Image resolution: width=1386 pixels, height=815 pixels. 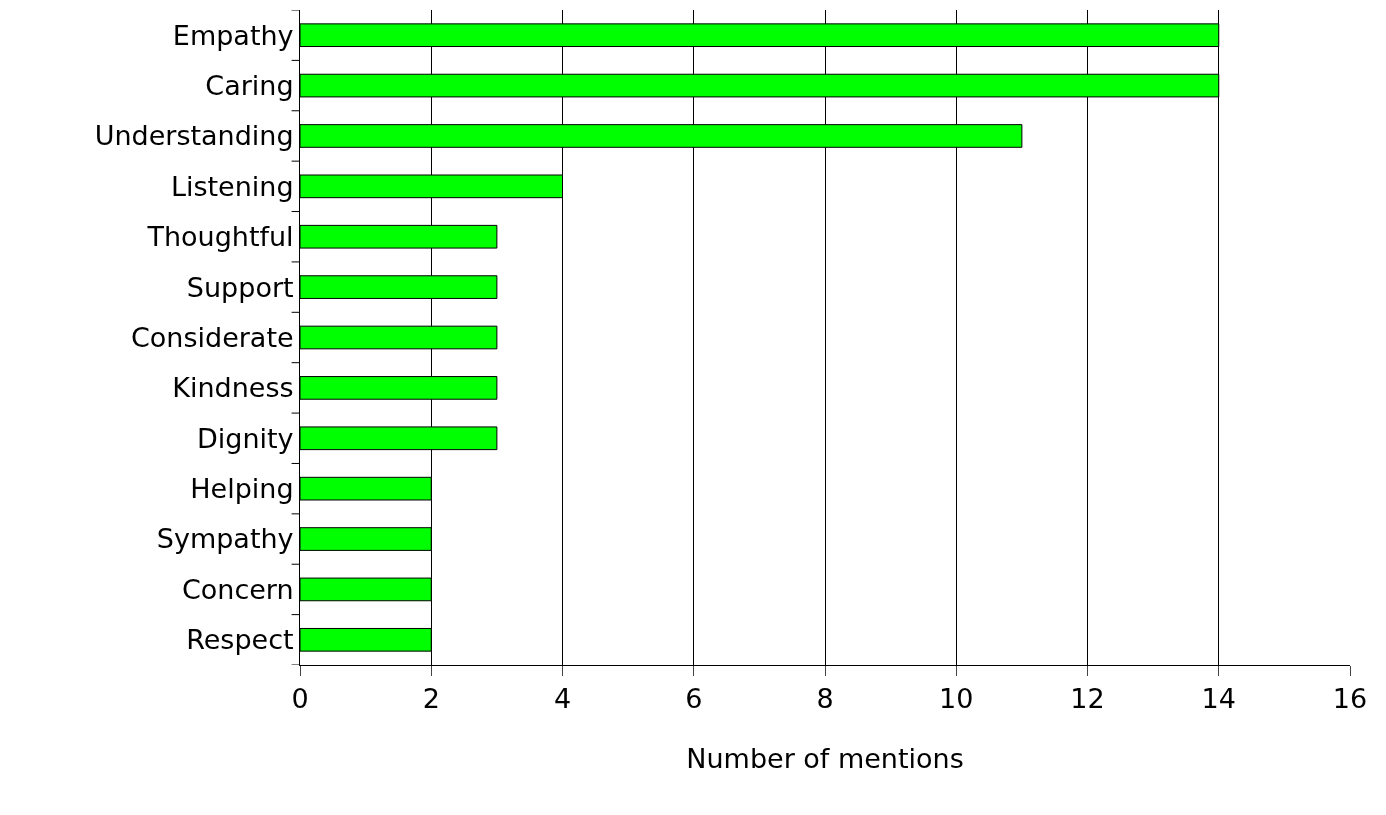 What do you see at coordinates (237, 589) in the screenshot?
I see `y-tick-label: Concern` at bounding box center [237, 589].